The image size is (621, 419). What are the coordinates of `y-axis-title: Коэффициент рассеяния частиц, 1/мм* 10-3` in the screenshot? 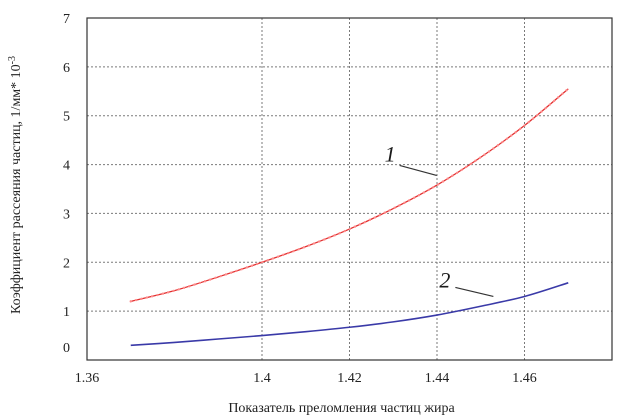 It's located at (16, 185).